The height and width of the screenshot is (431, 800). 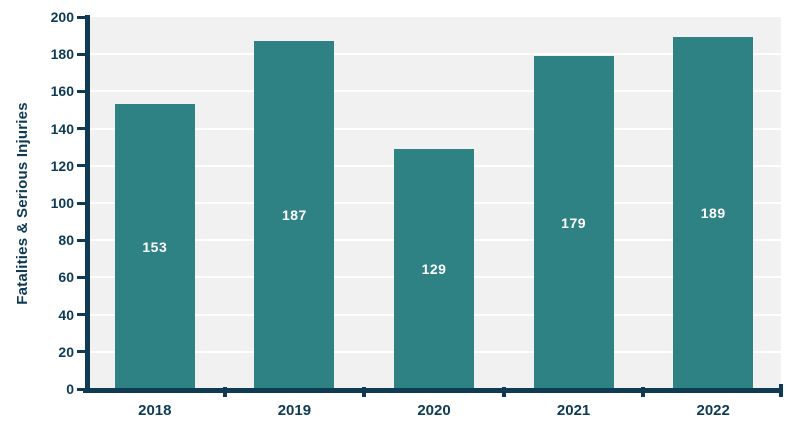 I want to click on y-axis-tick-label-180: 180, so click(x=62, y=54).